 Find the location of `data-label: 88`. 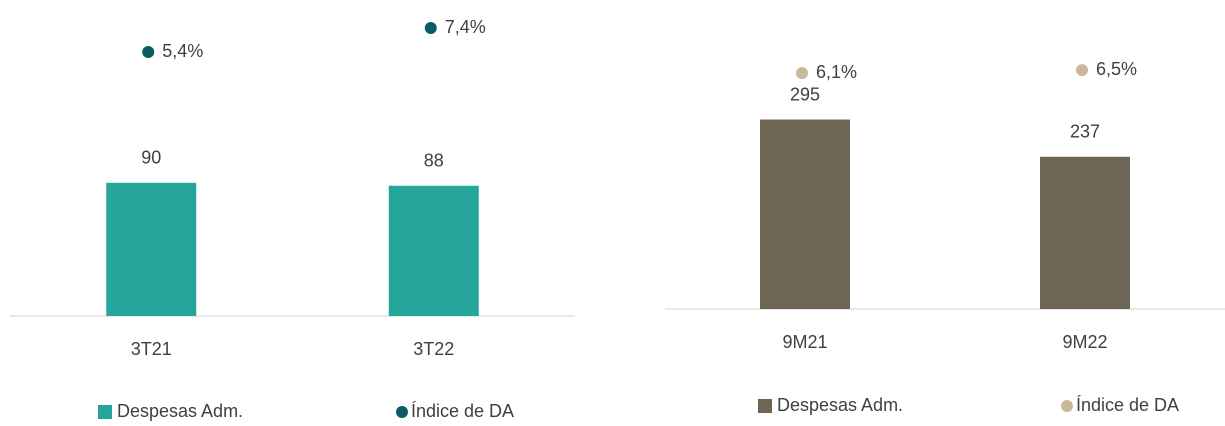

data-label: 88 is located at coordinates (434, 161).